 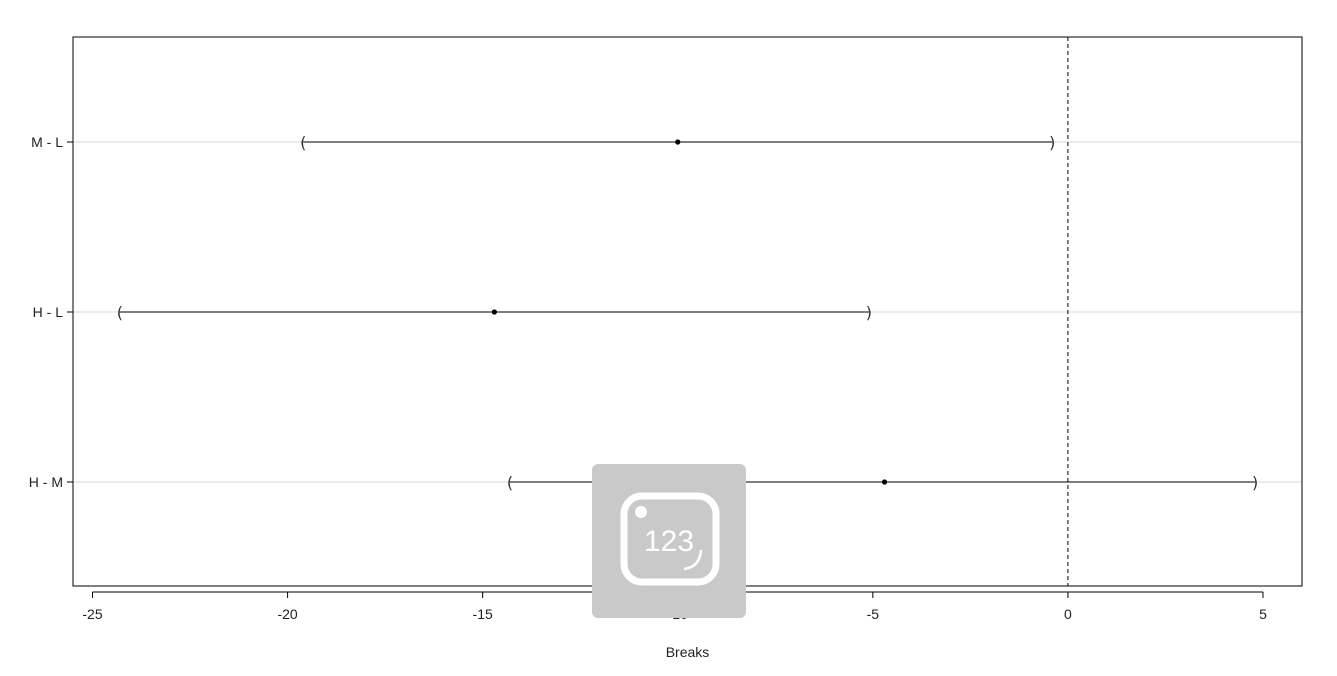 I want to click on watermark-icon-frame, so click(x=670, y=539).